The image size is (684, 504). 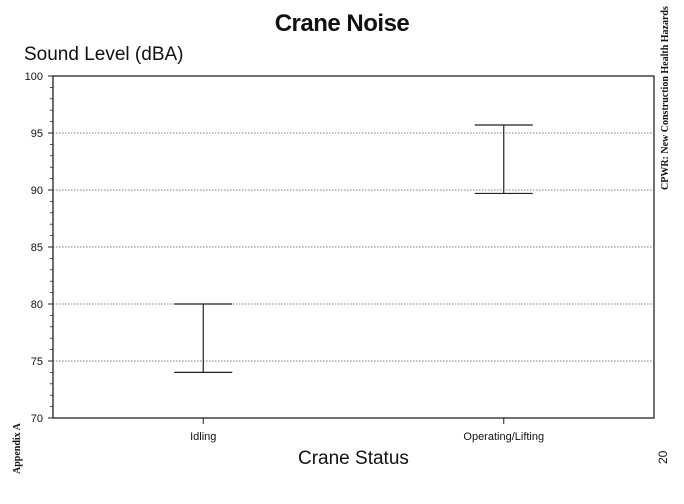 What do you see at coordinates (37, 134) in the screenshot?
I see `y-tick-label: 95` at bounding box center [37, 134].